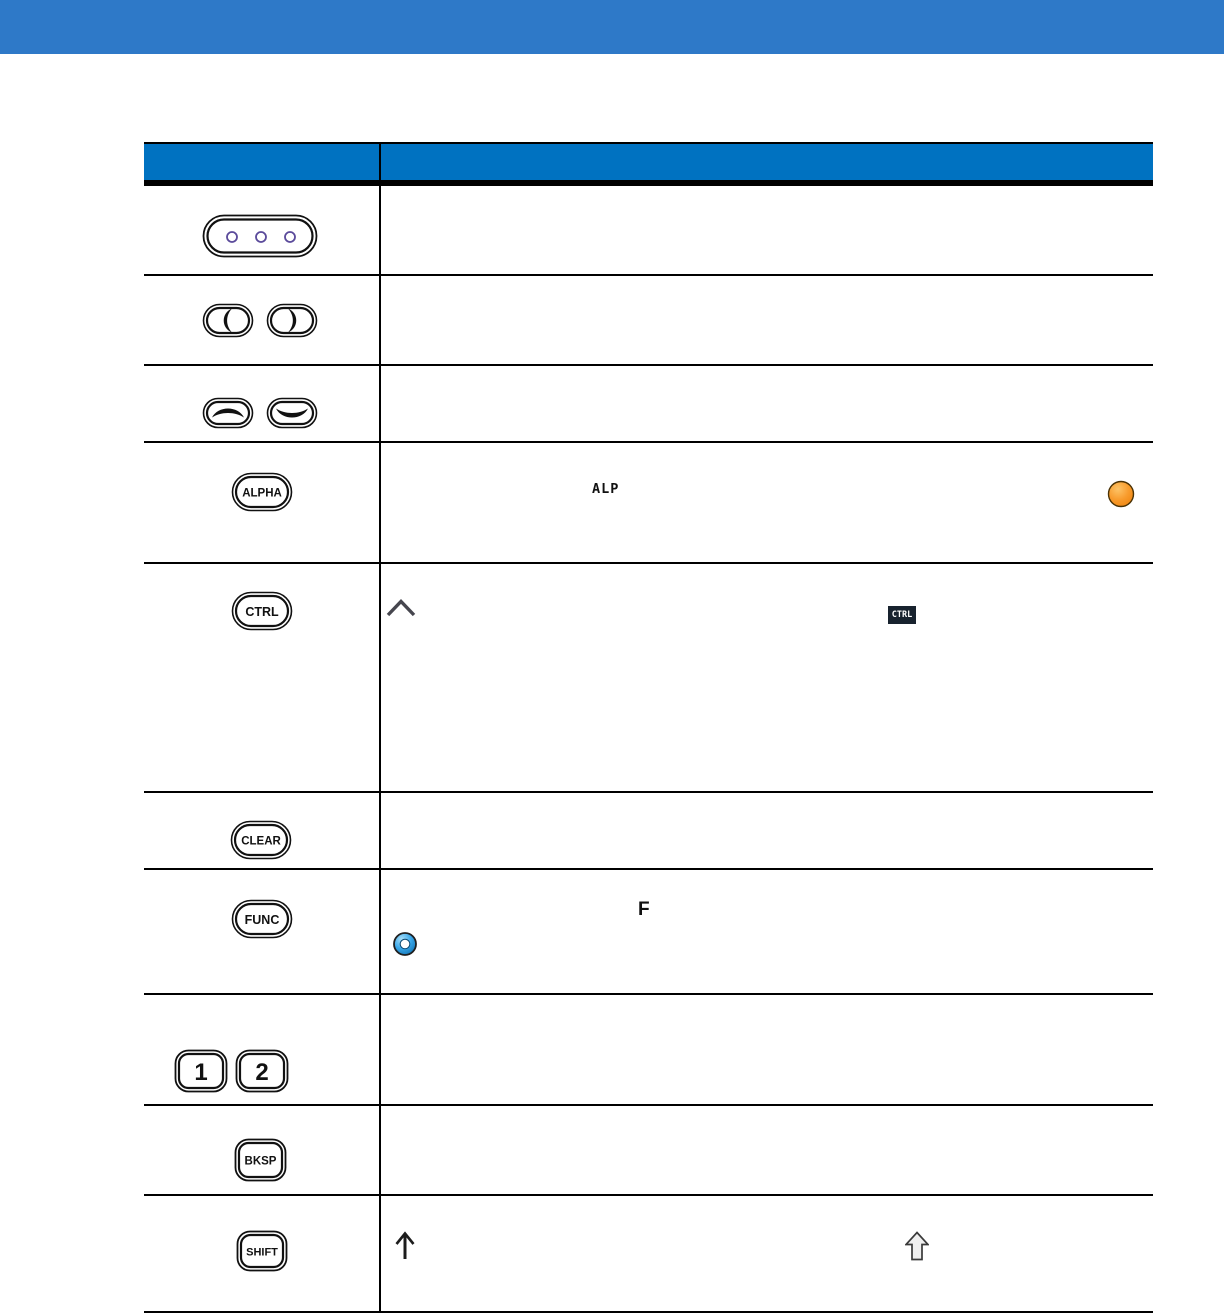  Describe the element at coordinates (405, 944) in the screenshot. I see `blue-ring-indicator-icon` at that location.